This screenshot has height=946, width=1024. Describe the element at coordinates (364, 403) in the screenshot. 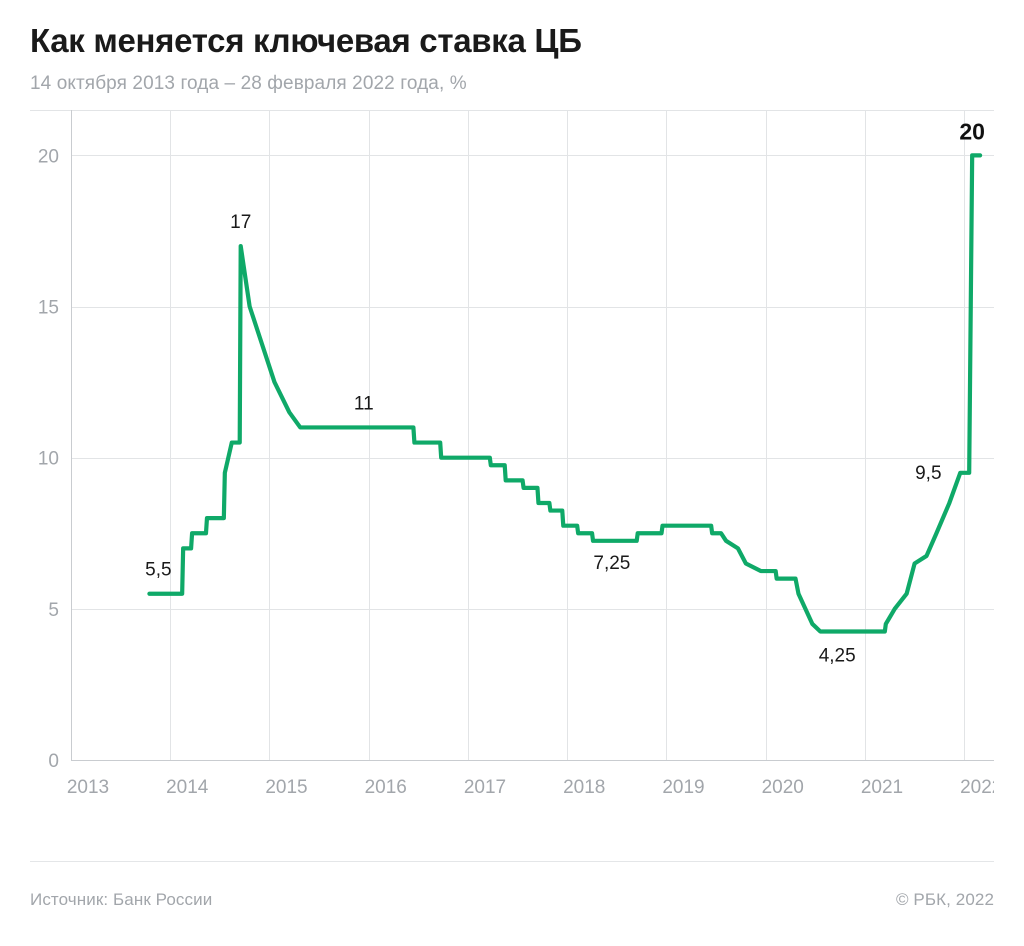

I see `data-label: 11` at that location.